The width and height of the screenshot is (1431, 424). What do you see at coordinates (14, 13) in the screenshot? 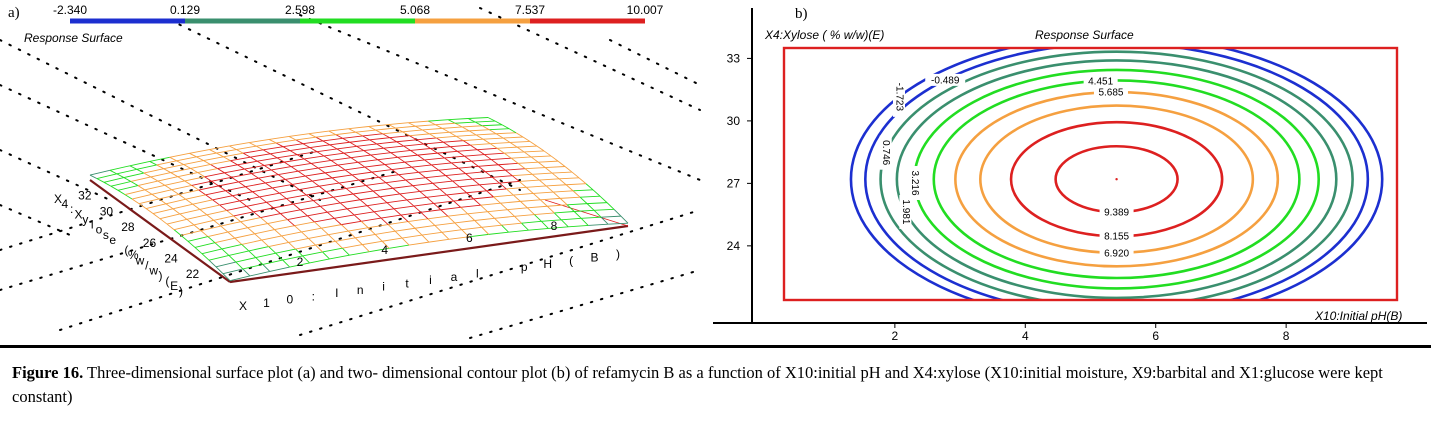
I see `panel-a-label: a)` at bounding box center [14, 13].